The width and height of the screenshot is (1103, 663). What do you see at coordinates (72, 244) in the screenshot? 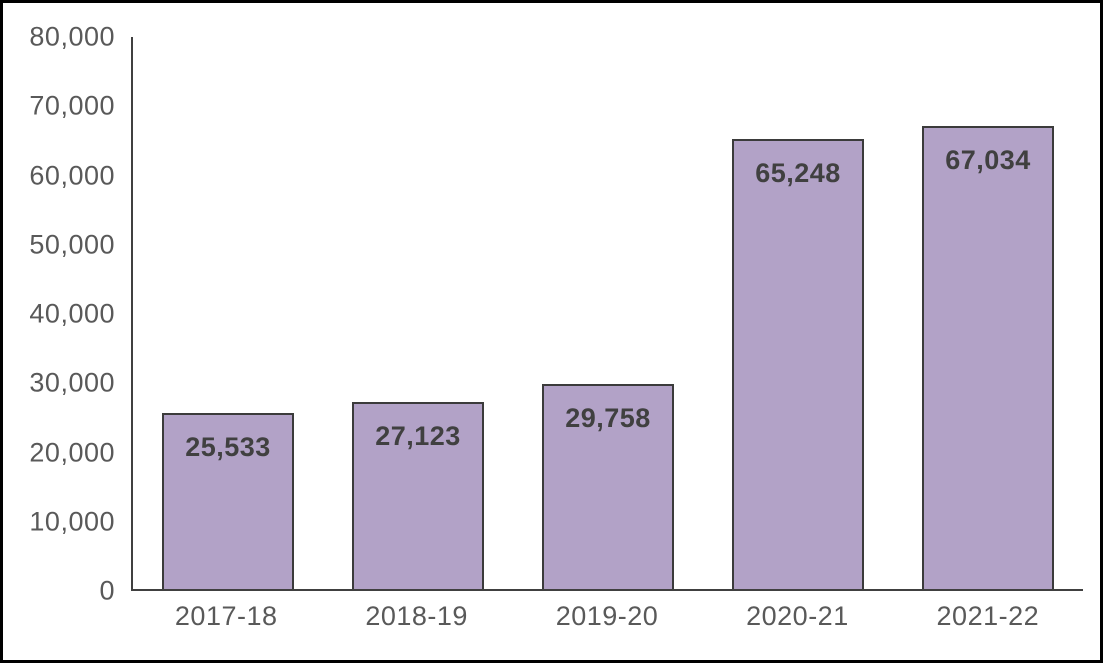
I see `y-tick-label: 50,000` at bounding box center [72, 244].